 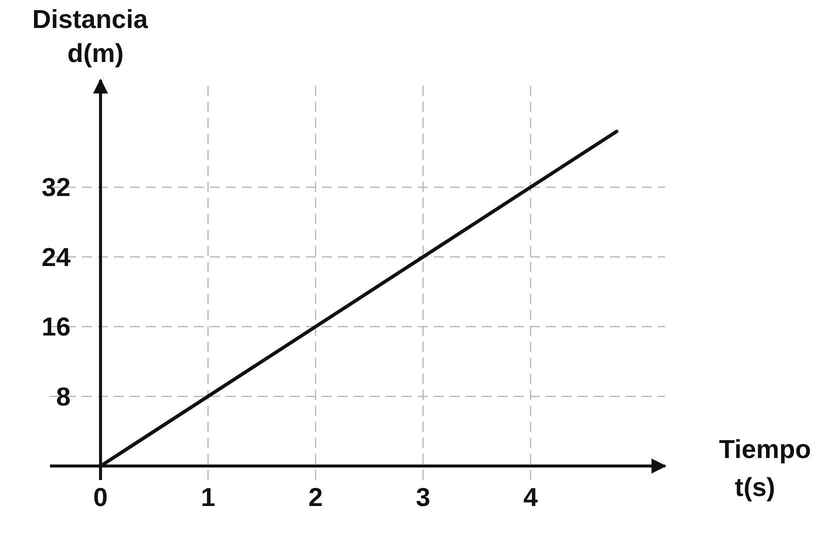 I want to click on x-tick-label: 0, so click(x=100, y=497).